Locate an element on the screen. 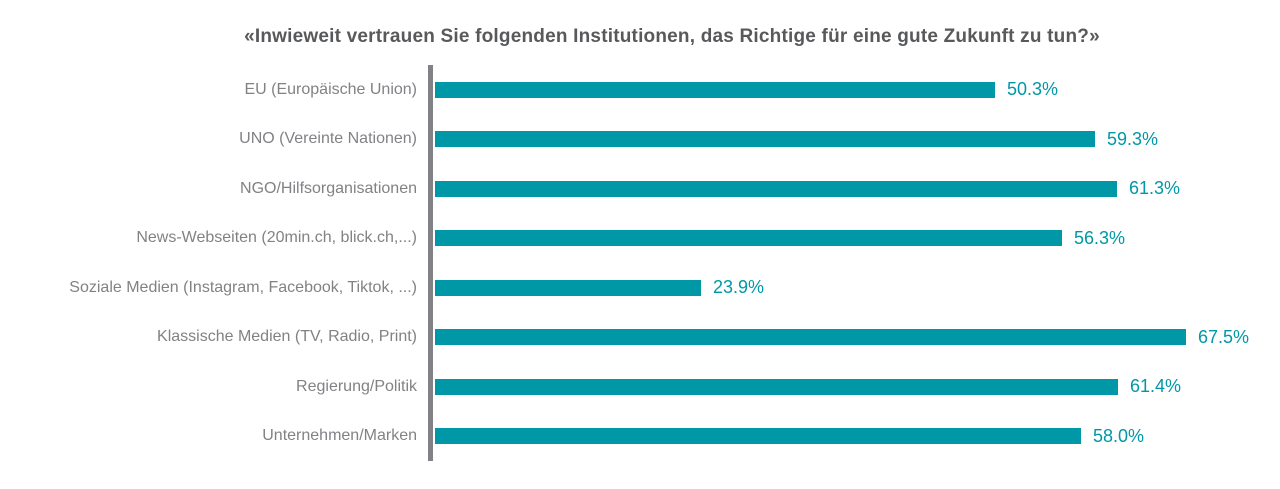  bar-area: 61.3% is located at coordinates (807, 188).